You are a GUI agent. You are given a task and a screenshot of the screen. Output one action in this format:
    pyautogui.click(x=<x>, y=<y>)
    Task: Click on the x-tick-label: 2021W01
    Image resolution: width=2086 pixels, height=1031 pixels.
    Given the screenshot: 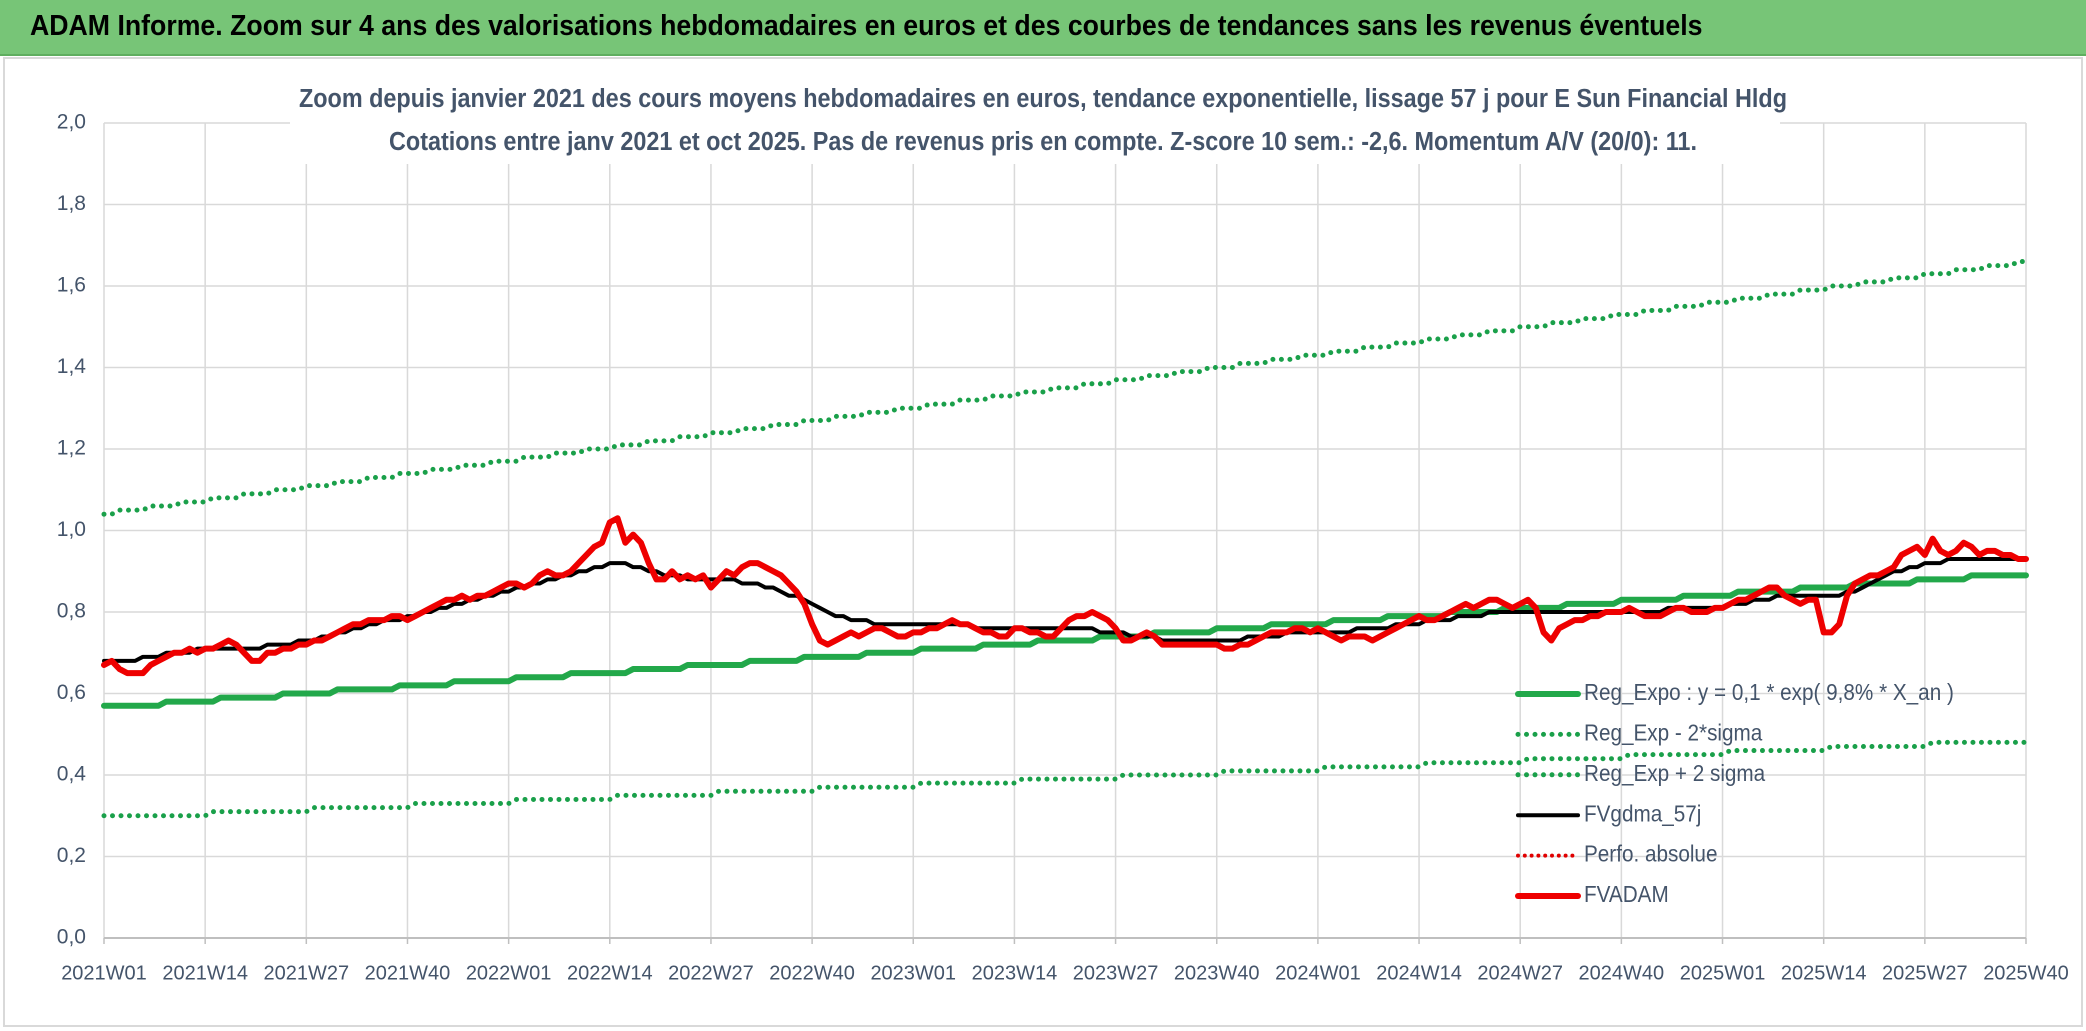 What is the action you would take?
    pyautogui.click(x=104, y=973)
    